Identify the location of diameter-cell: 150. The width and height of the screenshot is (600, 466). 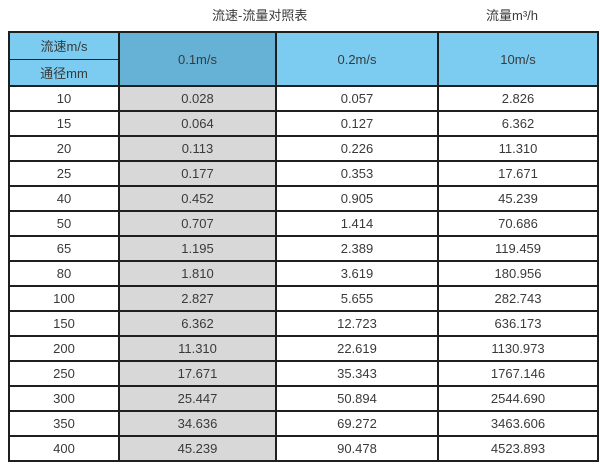
(64, 323).